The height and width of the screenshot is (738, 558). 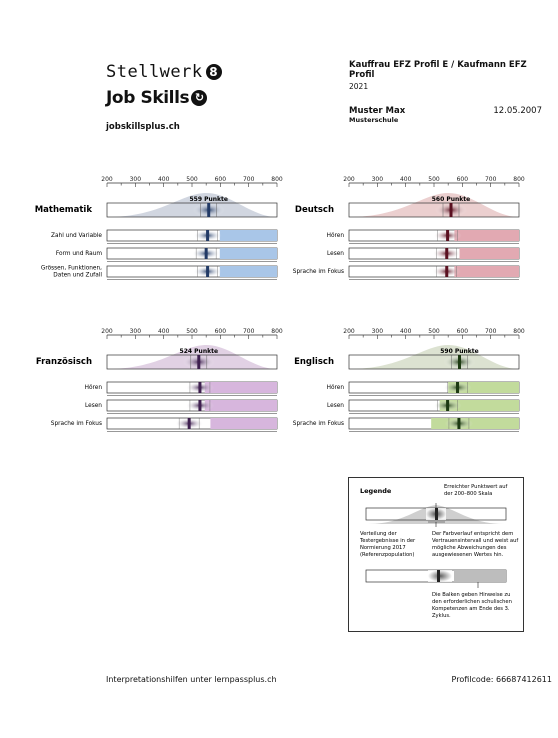 I want to click on legend-note-distribution: Normierung 2017, so click(x=383, y=548).